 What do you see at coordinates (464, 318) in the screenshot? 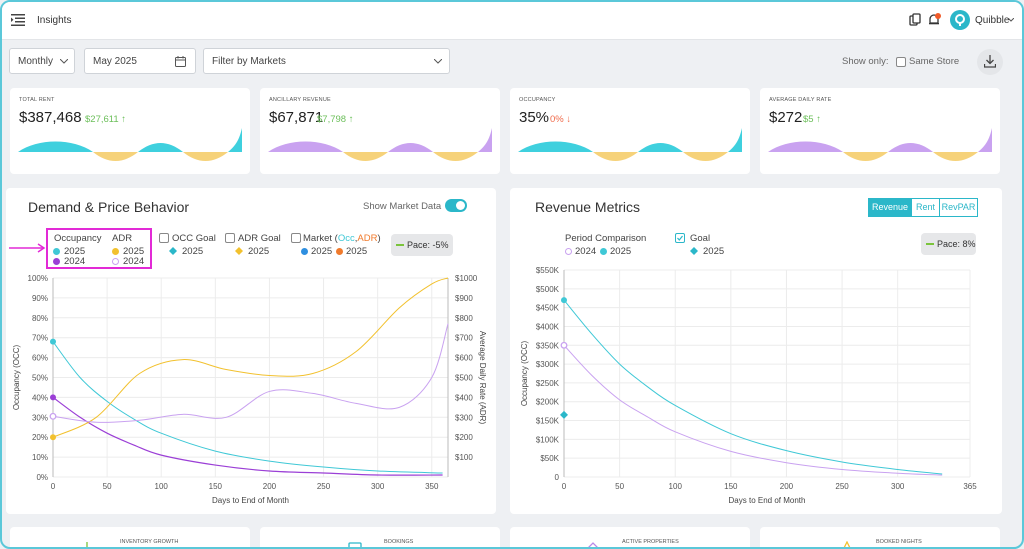
I see `y2-tick-label: $800` at bounding box center [464, 318].